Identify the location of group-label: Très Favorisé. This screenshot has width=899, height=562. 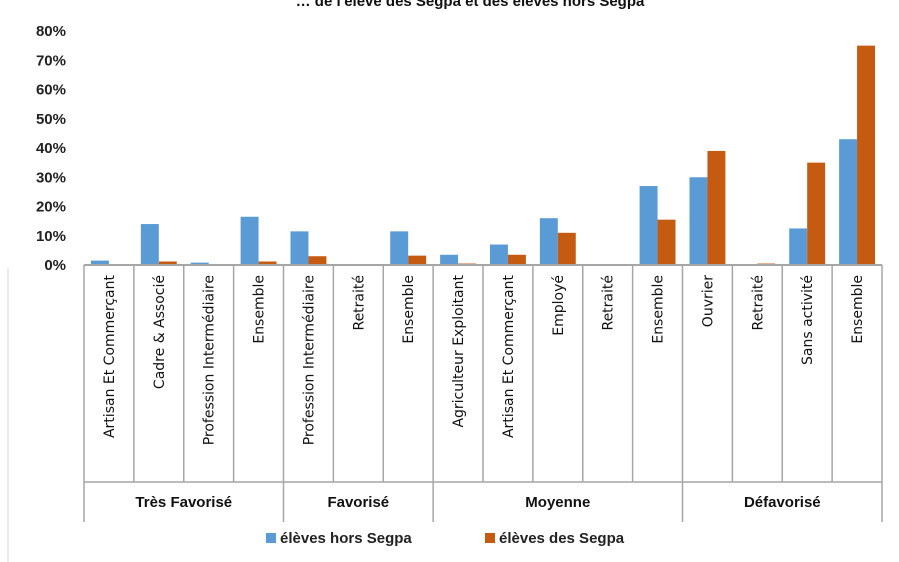
(183, 502).